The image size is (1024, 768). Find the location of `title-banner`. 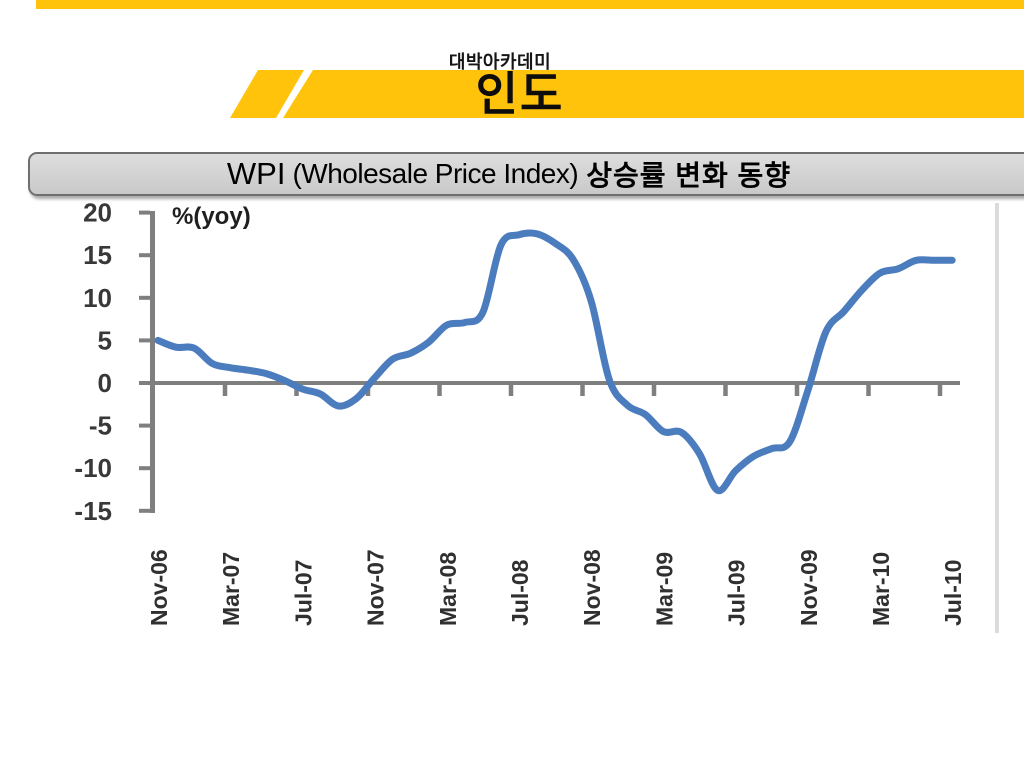

title-banner is located at coordinates (653, 94).